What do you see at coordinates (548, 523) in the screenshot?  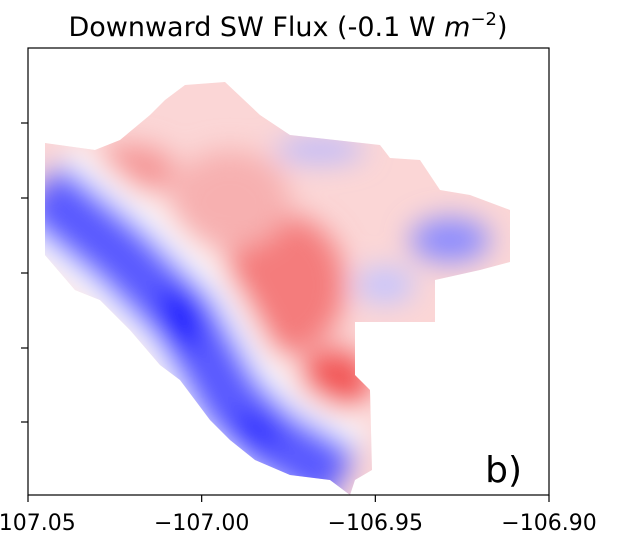 I see `x-tick-label: −106.90` at bounding box center [548, 523].